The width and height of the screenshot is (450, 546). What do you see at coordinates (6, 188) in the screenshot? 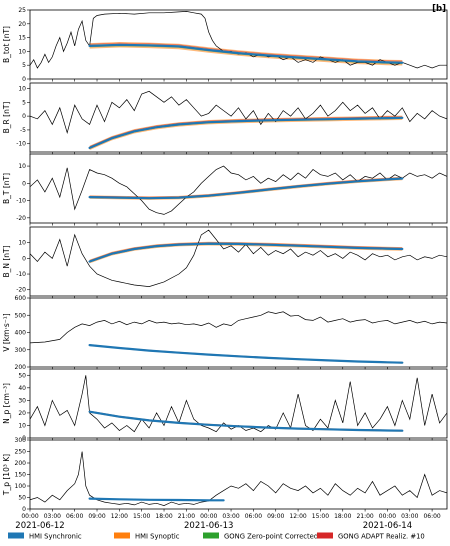
I see `y-axis-label: B_T [nT]` at bounding box center [6, 188].